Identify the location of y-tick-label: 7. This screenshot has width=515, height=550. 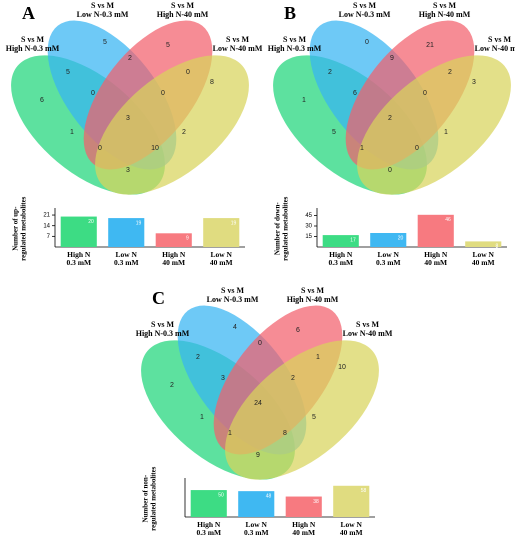
(49, 237).